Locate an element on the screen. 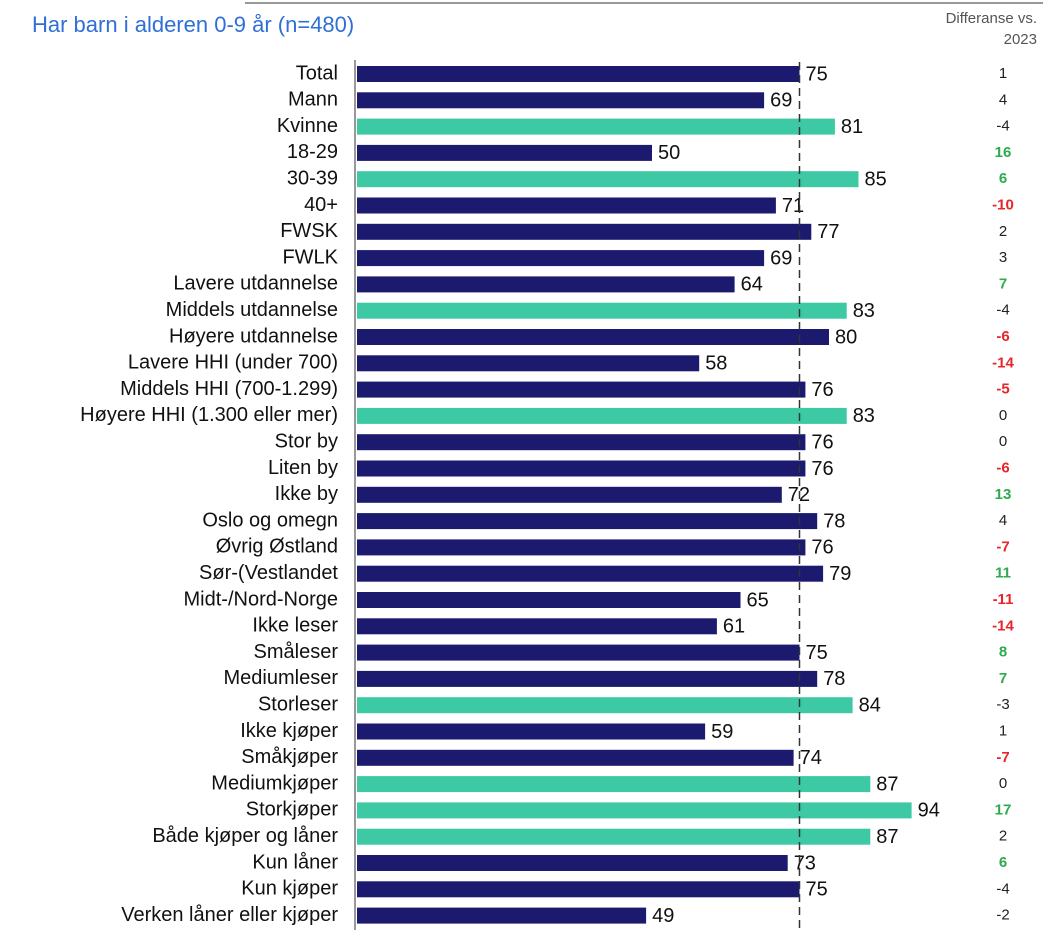 The width and height of the screenshot is (1043, 930). category-label: Høyere utdannelse is located at coordinates (253, 336).